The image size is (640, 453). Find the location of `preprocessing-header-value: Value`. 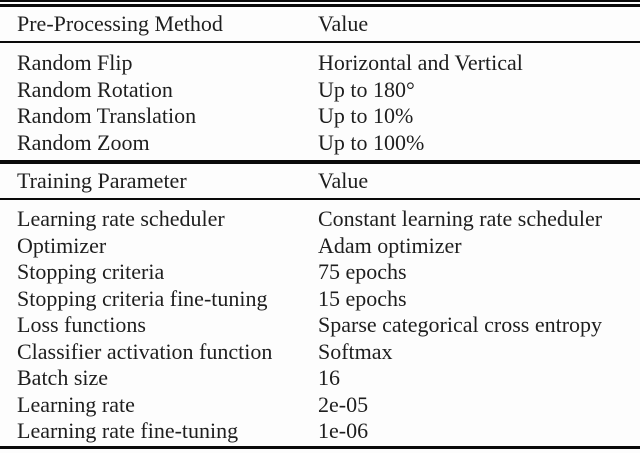

preprocessing-header-value: Value is located at coordinates (343, 23).